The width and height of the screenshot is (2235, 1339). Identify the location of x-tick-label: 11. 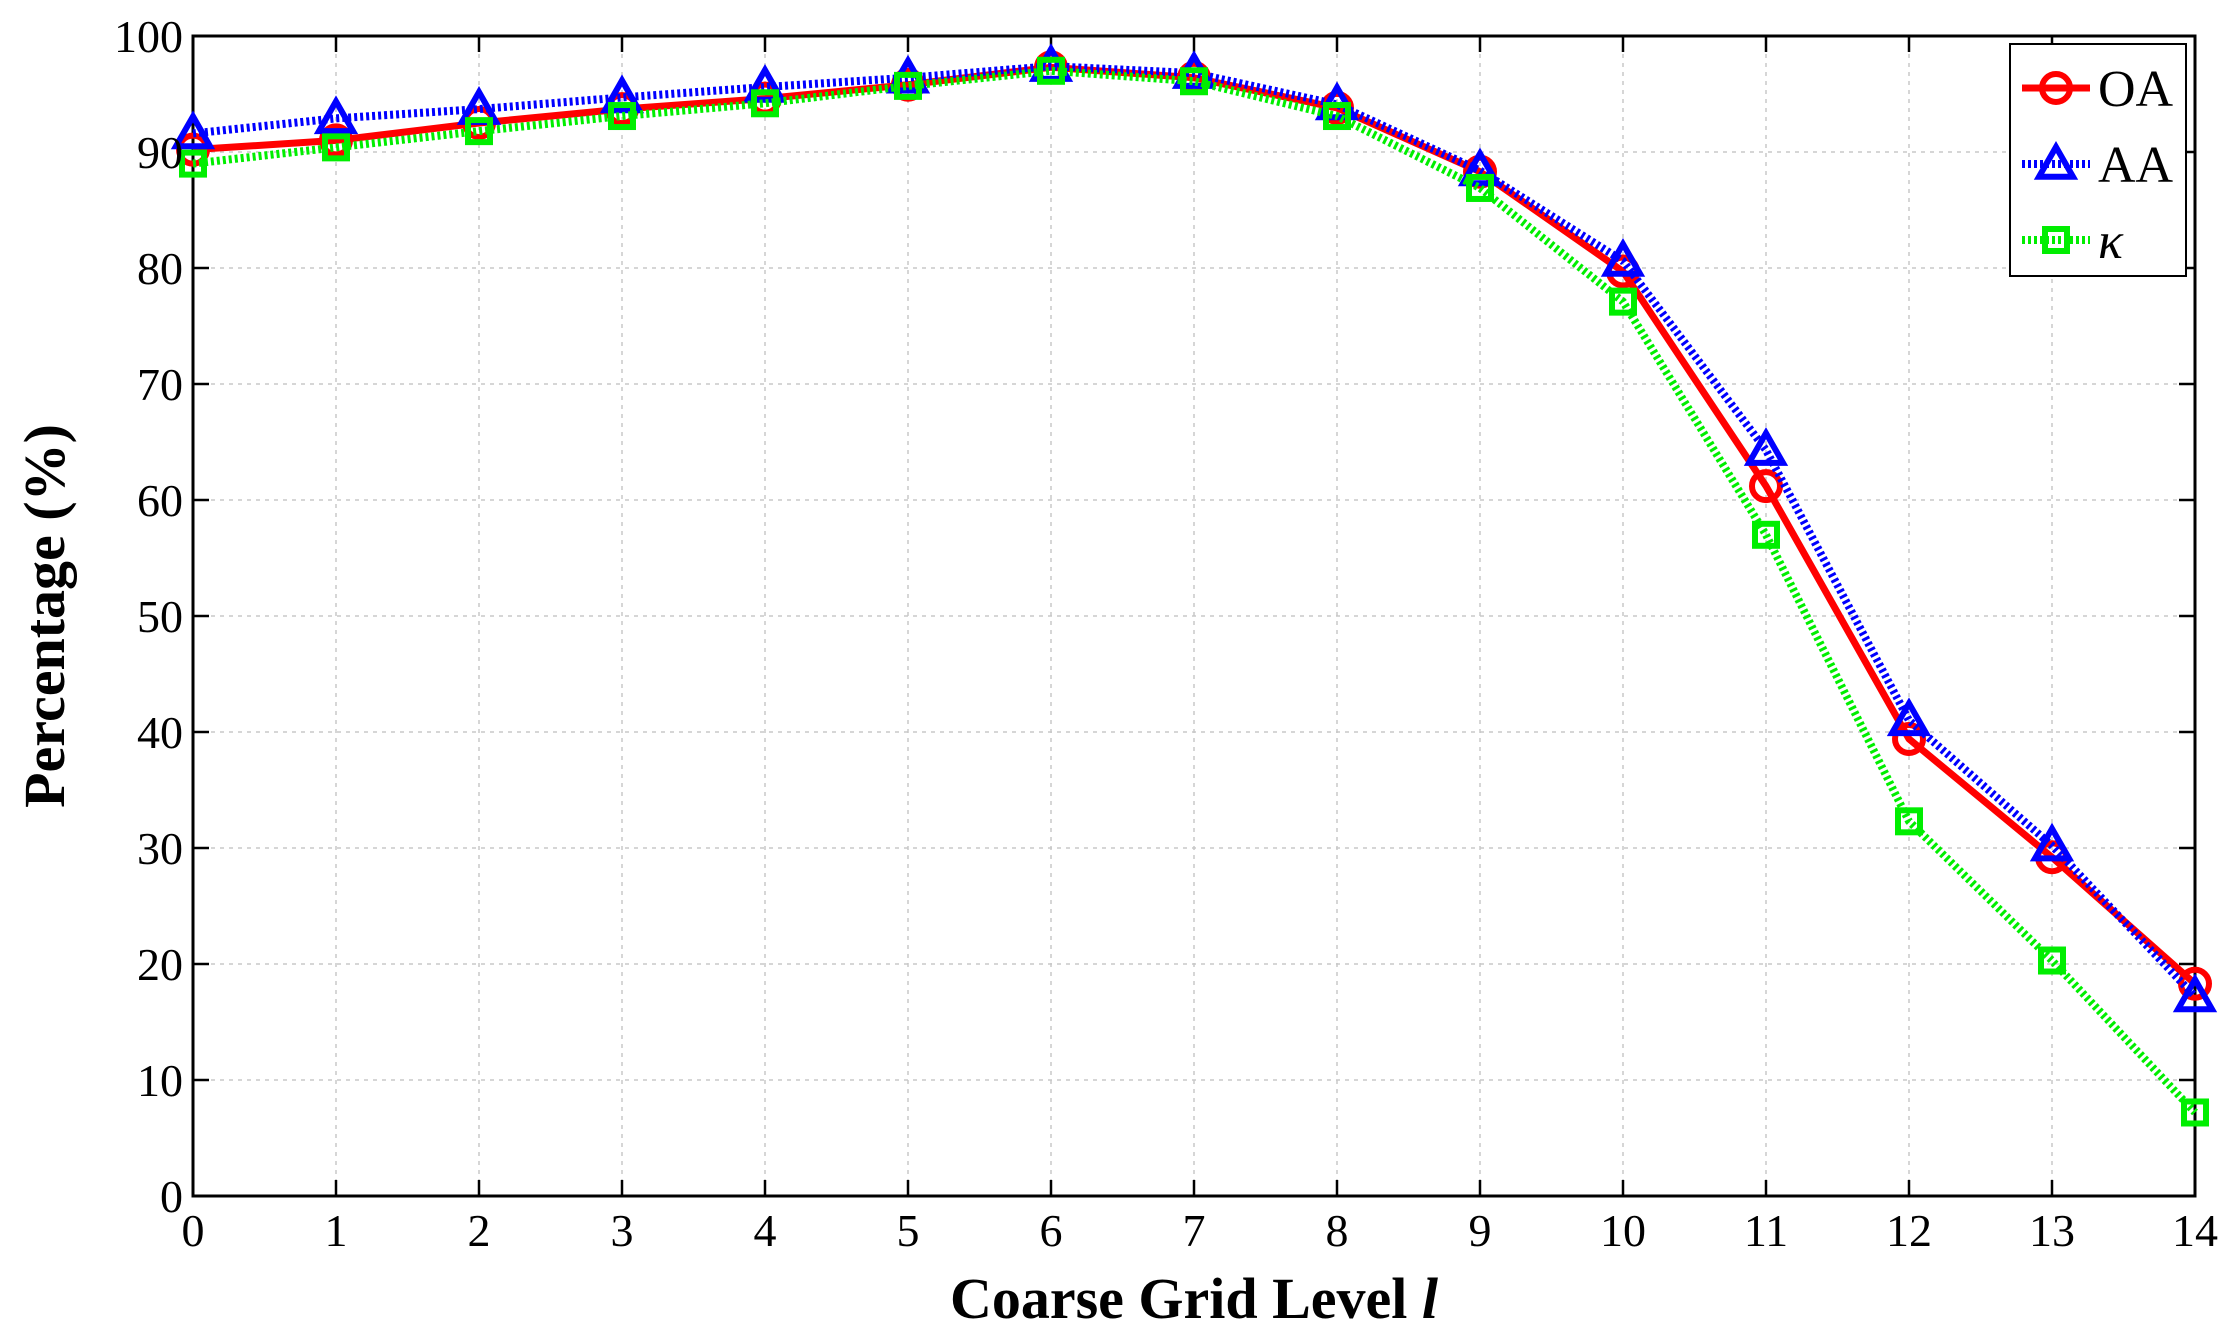
(1766, 1230).